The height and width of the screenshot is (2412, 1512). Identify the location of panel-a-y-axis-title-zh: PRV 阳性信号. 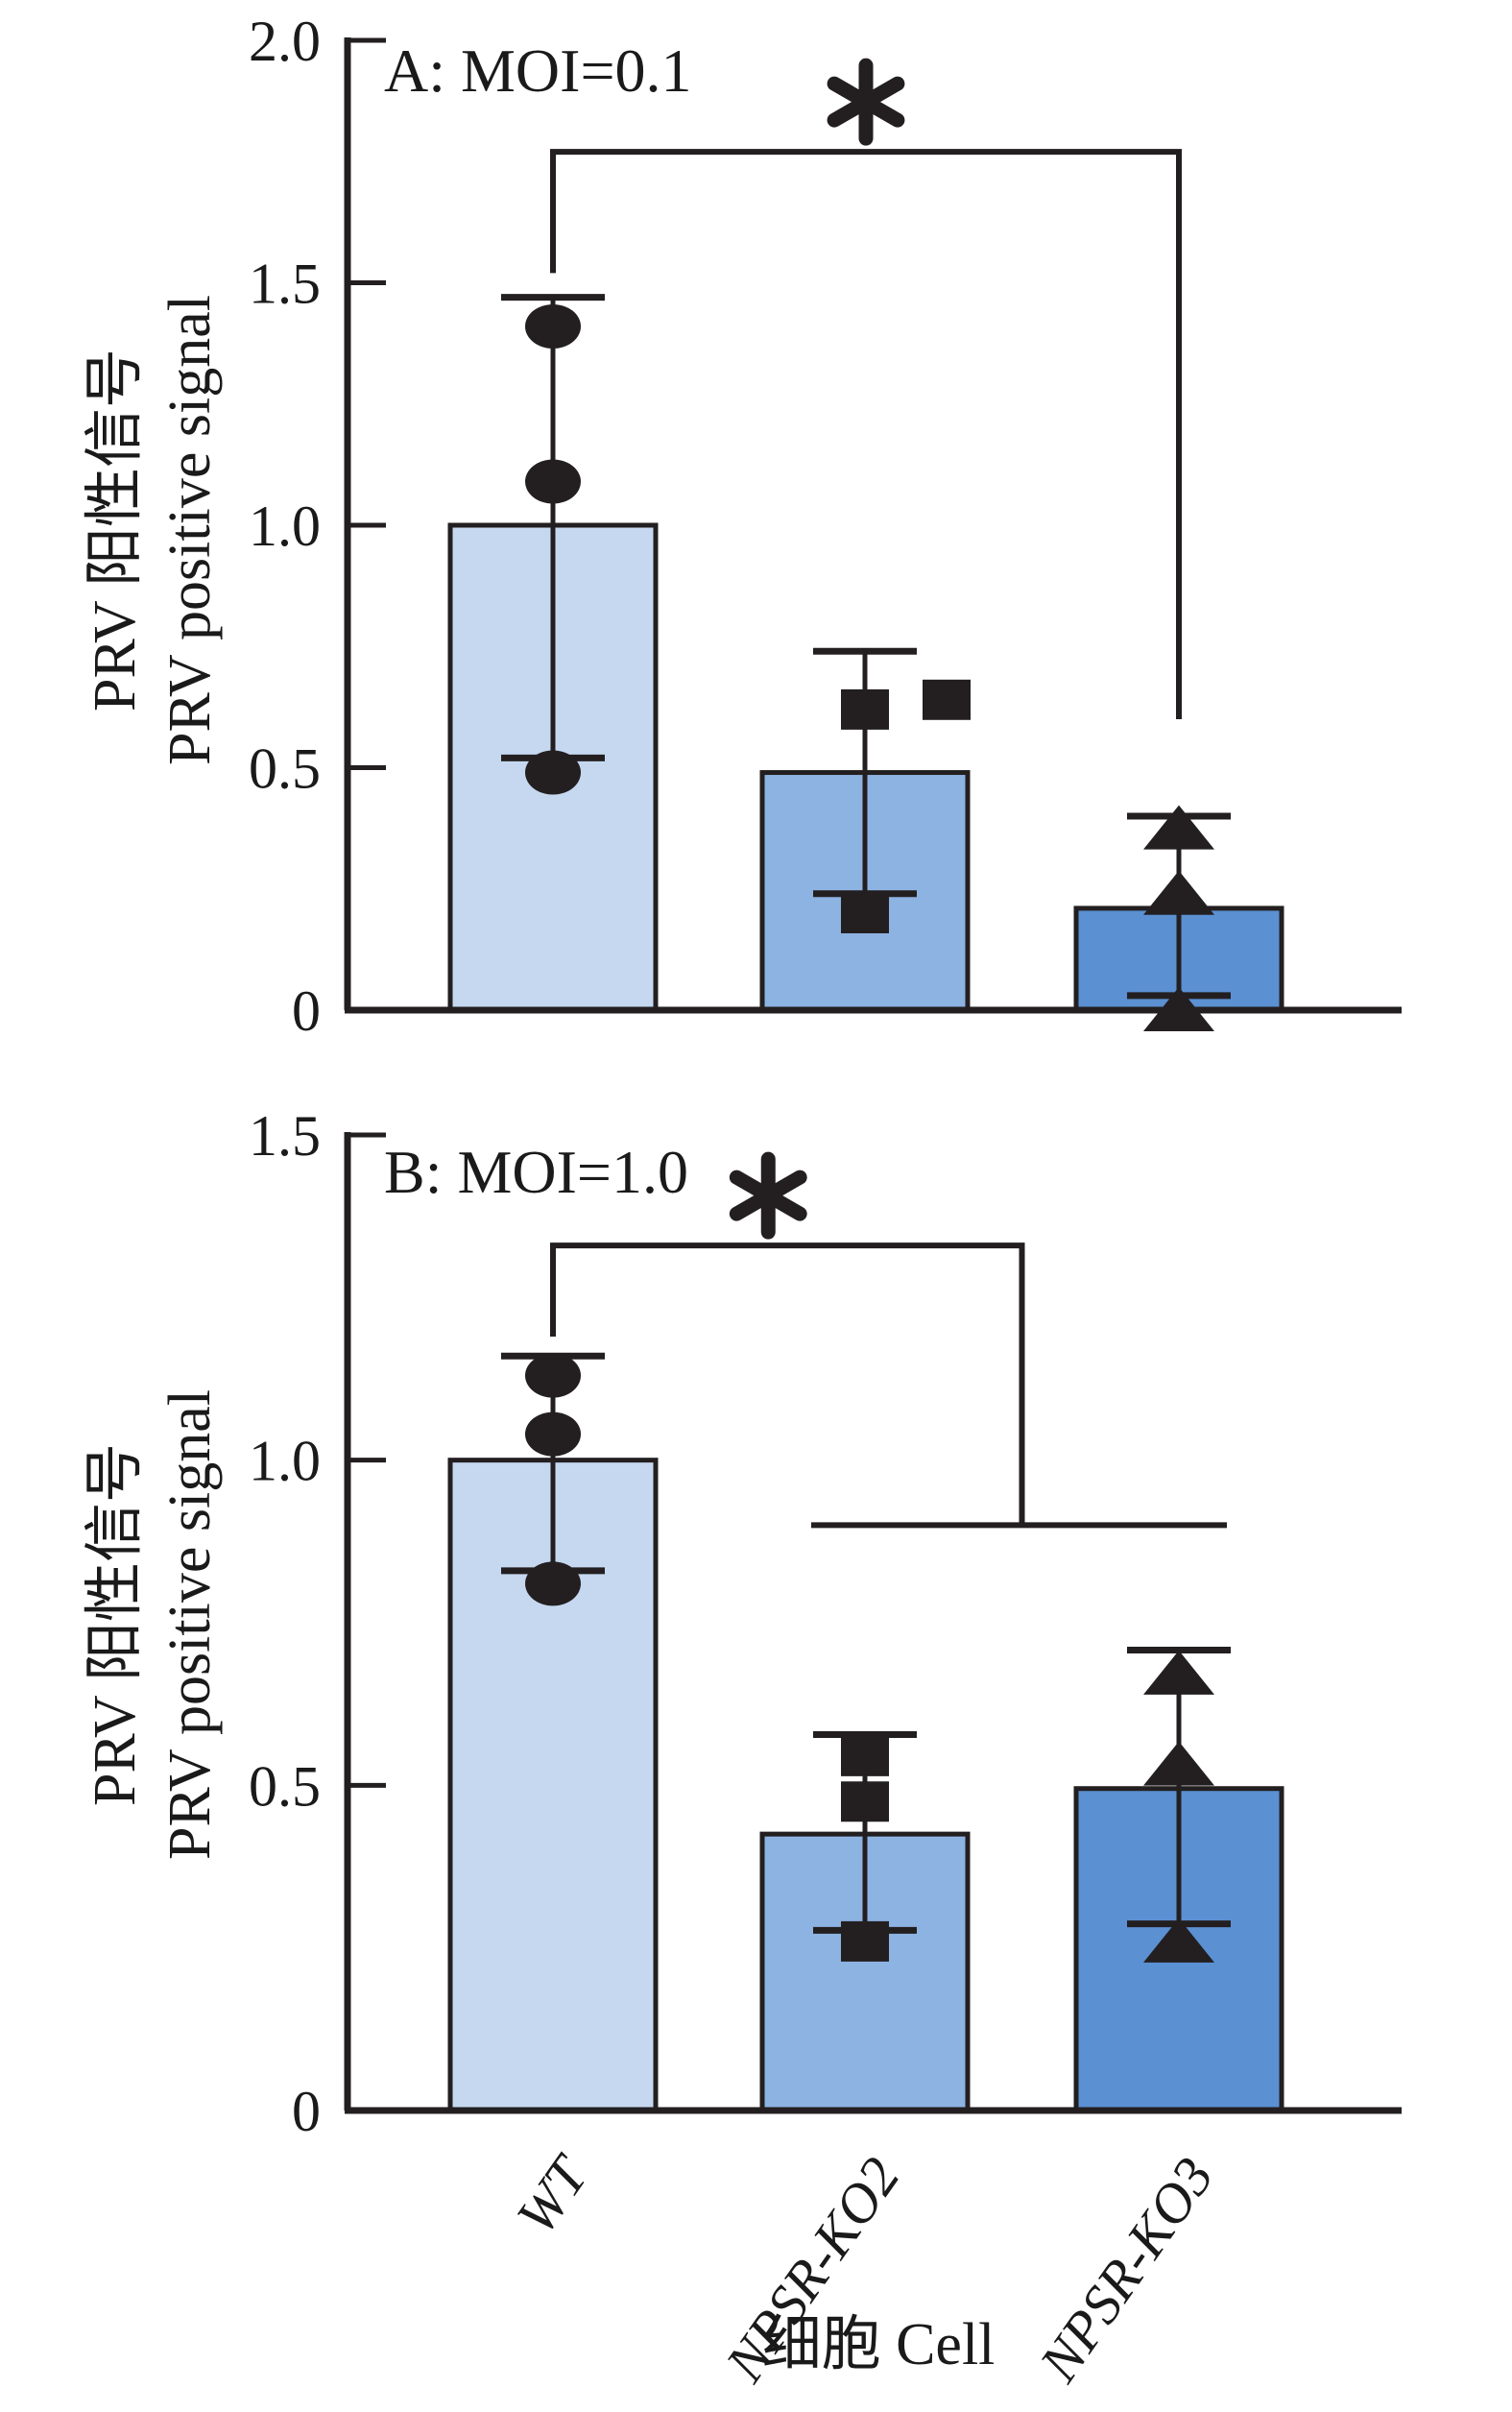
(116, 530).